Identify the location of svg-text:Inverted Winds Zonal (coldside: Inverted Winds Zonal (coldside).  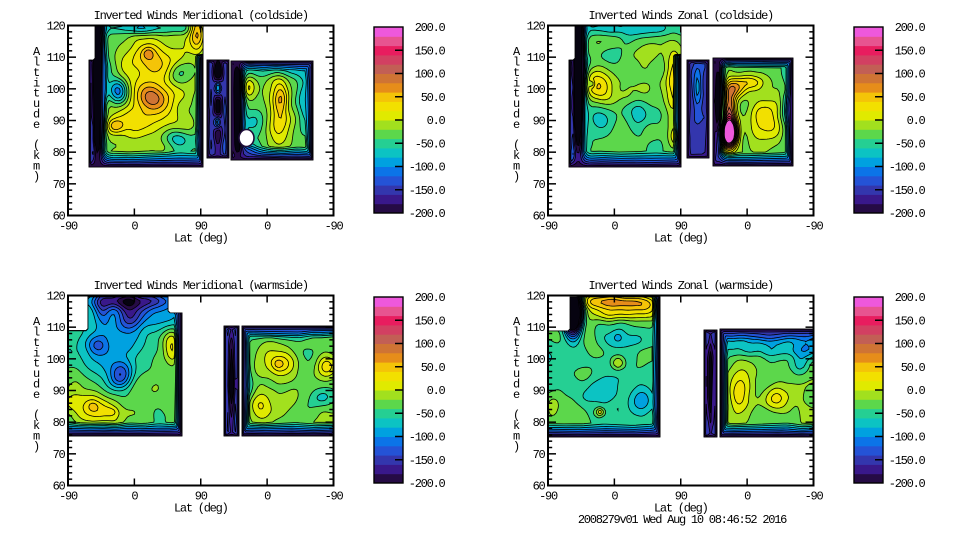
(681, 16).